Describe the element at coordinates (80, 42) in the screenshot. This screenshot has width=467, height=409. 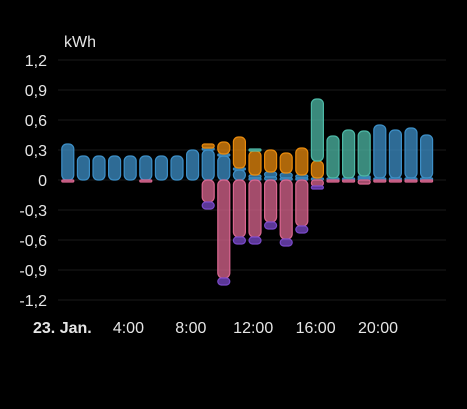
I see `y-axis-unit-label: kWh` at that location.